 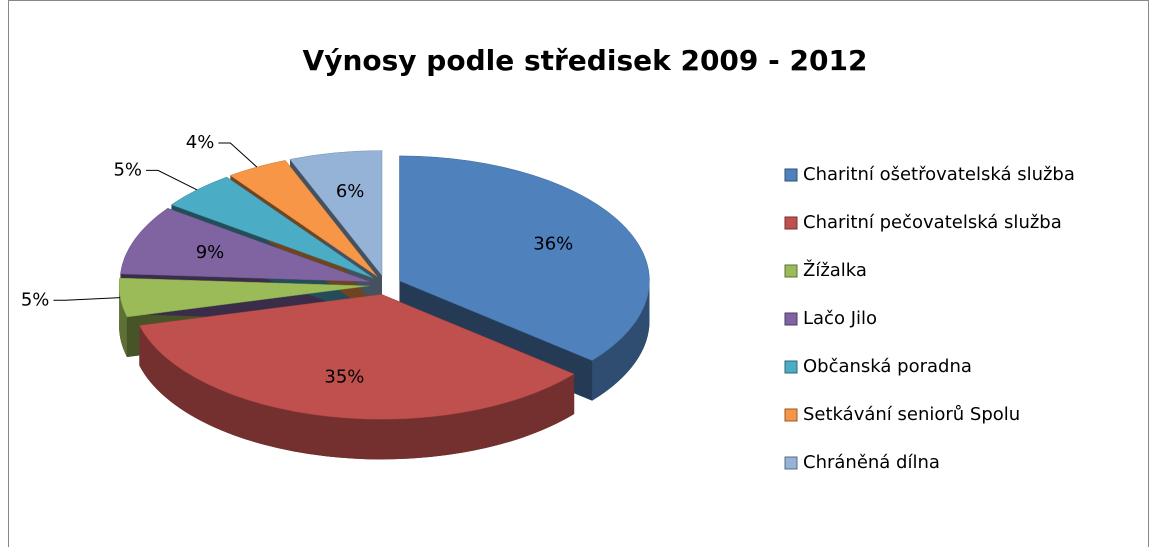 I want to click on legend-label: Setkávání seniorů Spolu, so click(x=911, y=414).